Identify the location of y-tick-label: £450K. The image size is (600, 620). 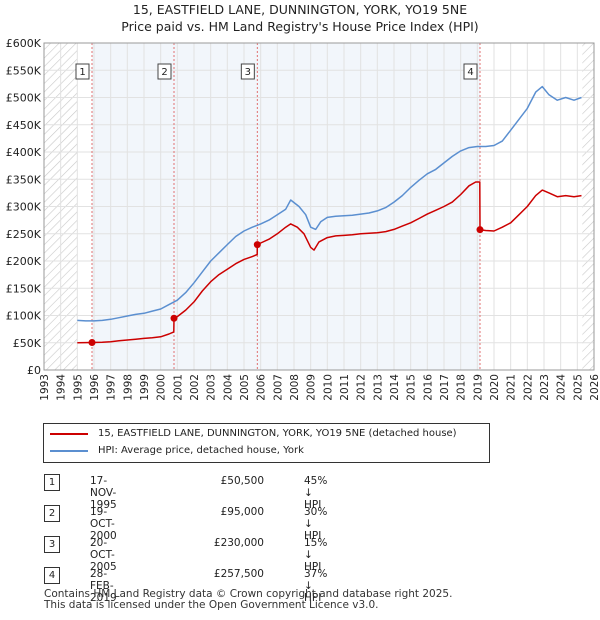
(24, 125).